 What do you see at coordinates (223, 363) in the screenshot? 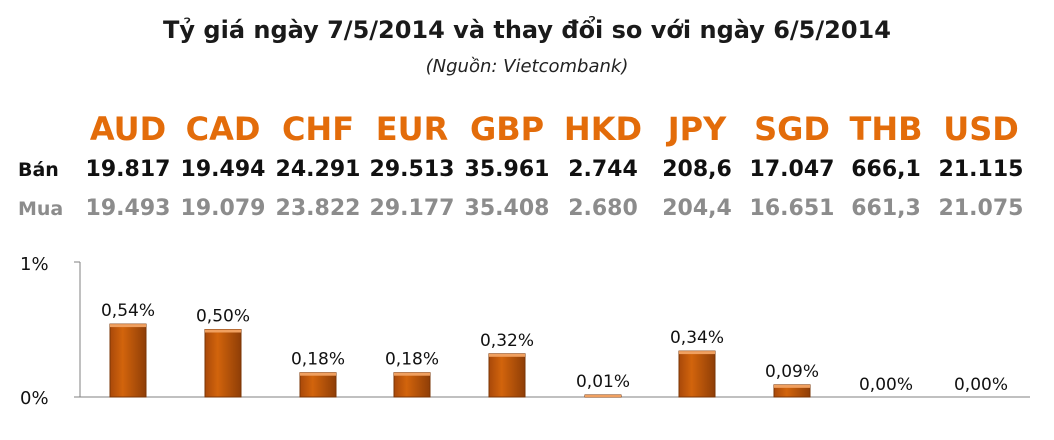
I see `bar-cad` at bounding box center [223, 363].